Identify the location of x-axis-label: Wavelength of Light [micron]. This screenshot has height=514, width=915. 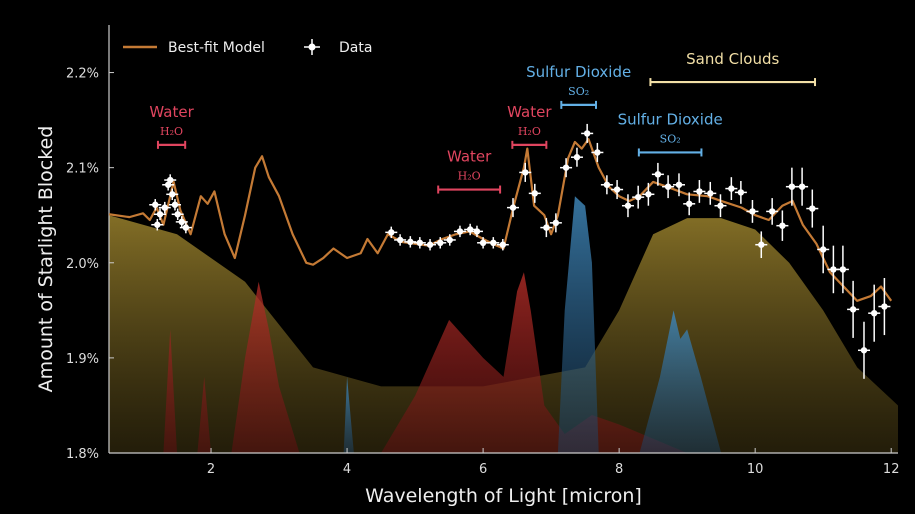
(503, 496).